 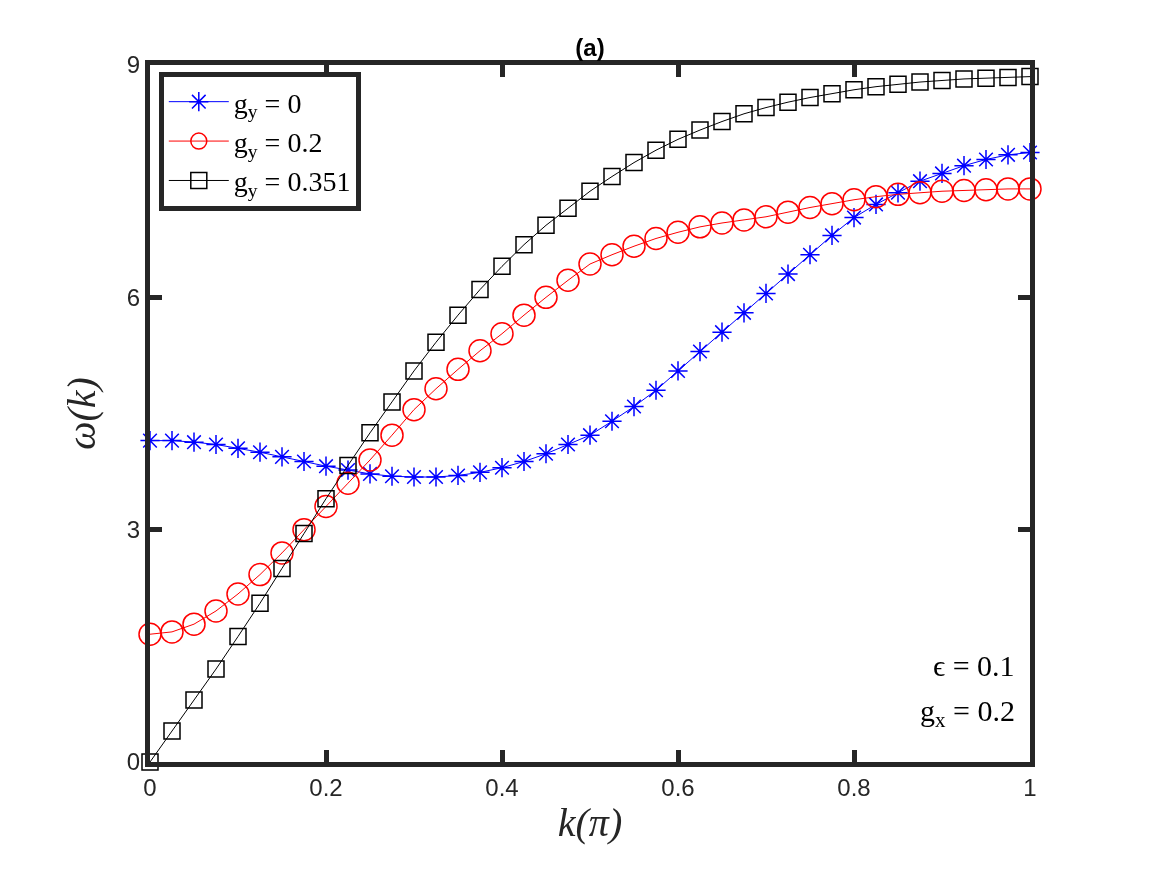 What do you see at coordinates (967, 713) in the screenshot?
I see `annotation: g$_{x}$ = 0.2` at bounding box center [967, 713].